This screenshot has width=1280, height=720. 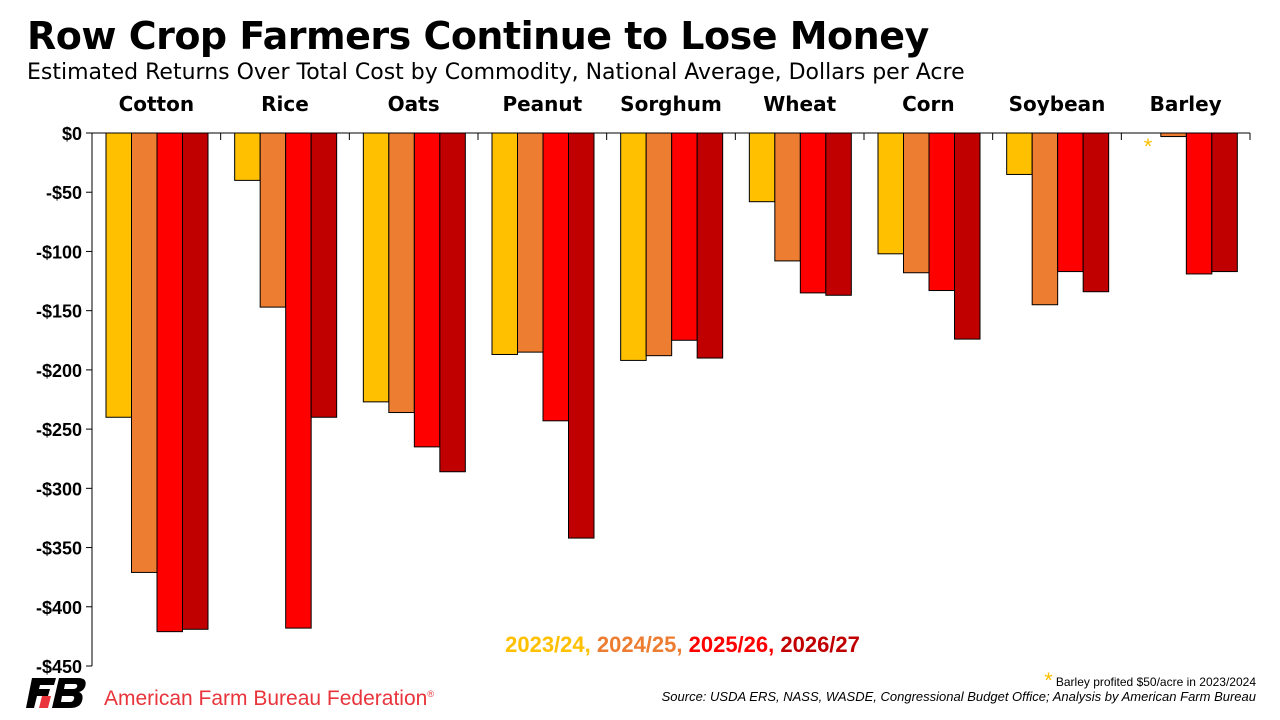 What do you see at coordinates (59, 489) in the screenshot?
I see `y-tick-label: -$300` at bounding box center [59, 489].